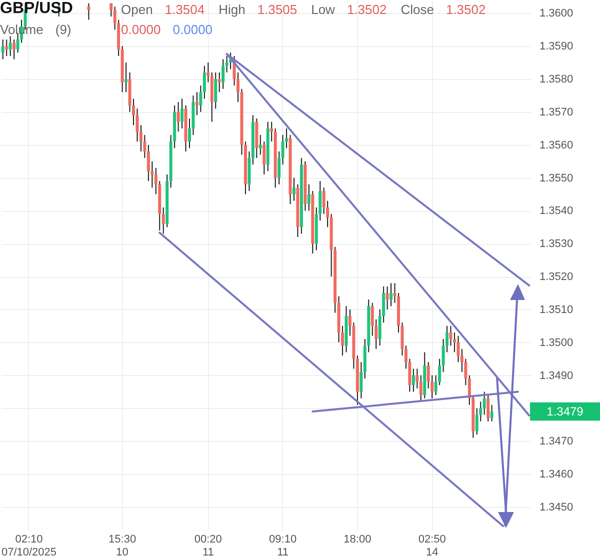 This screenshot has height=558, width=600. I want to click on y-tick-label: 1.3580, so click(557, 80).